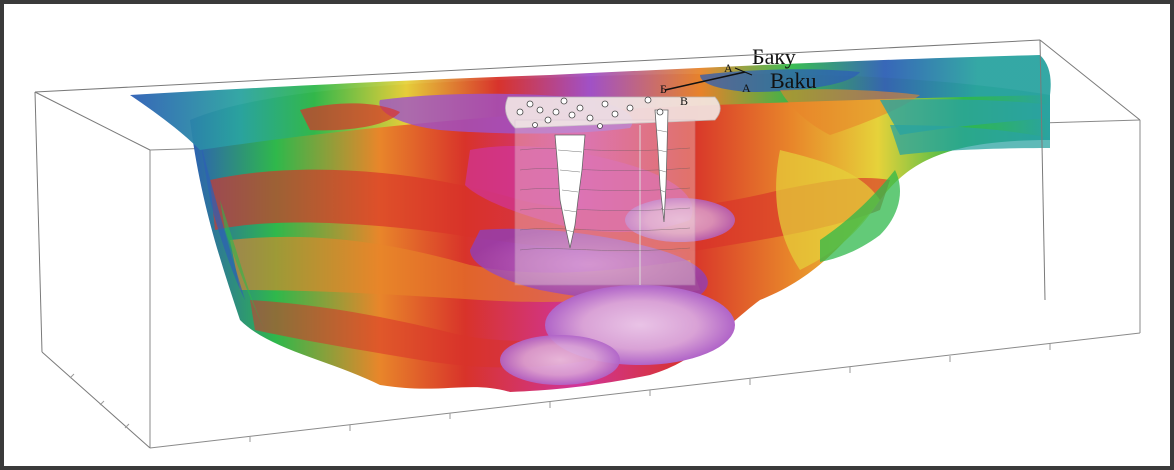 Image resolution: width=1174 pixels, height=470 pixels. I want to click on city-label-baku-az: Baku, so click(793, 80).